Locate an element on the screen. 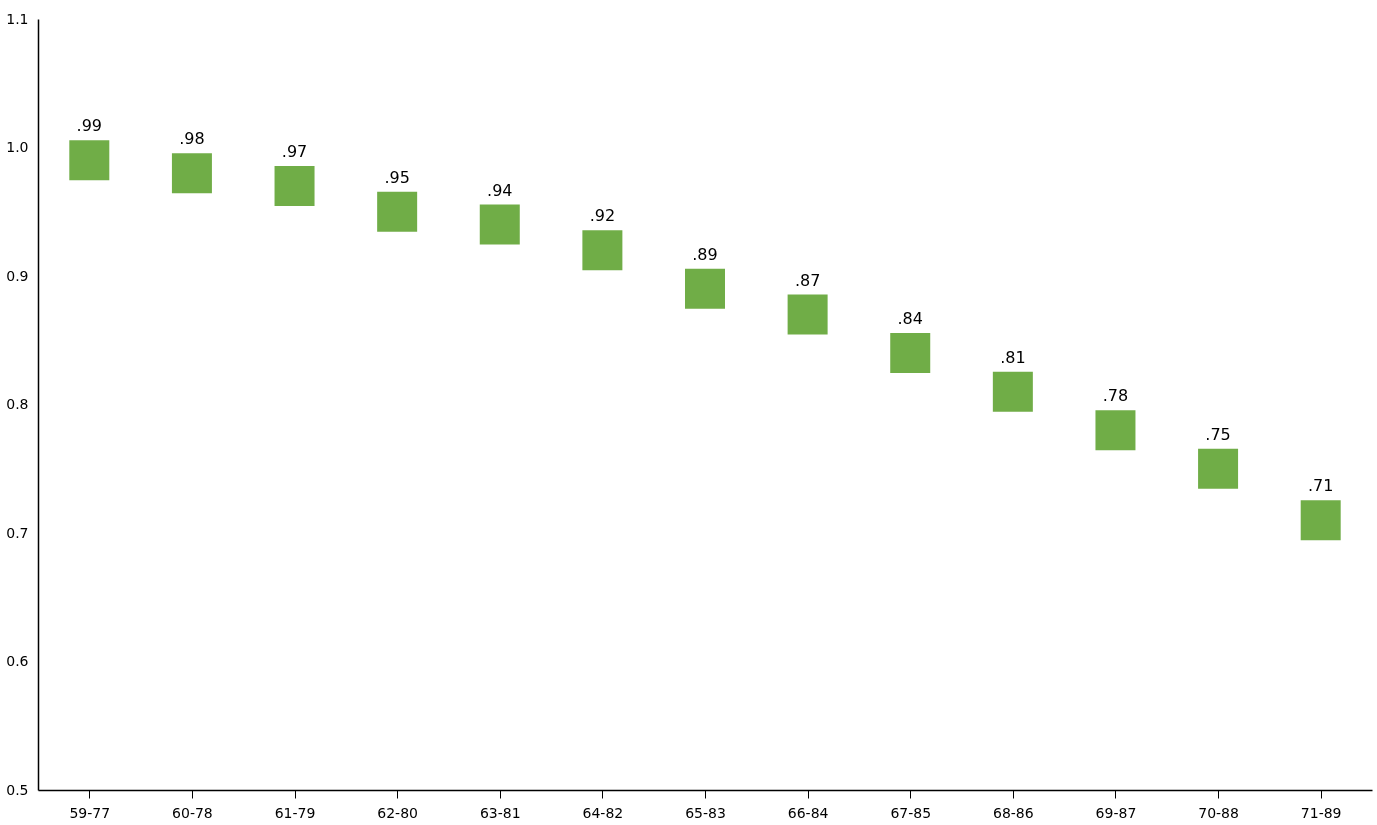  data-label: .95 is located at coordinates (397, 177).